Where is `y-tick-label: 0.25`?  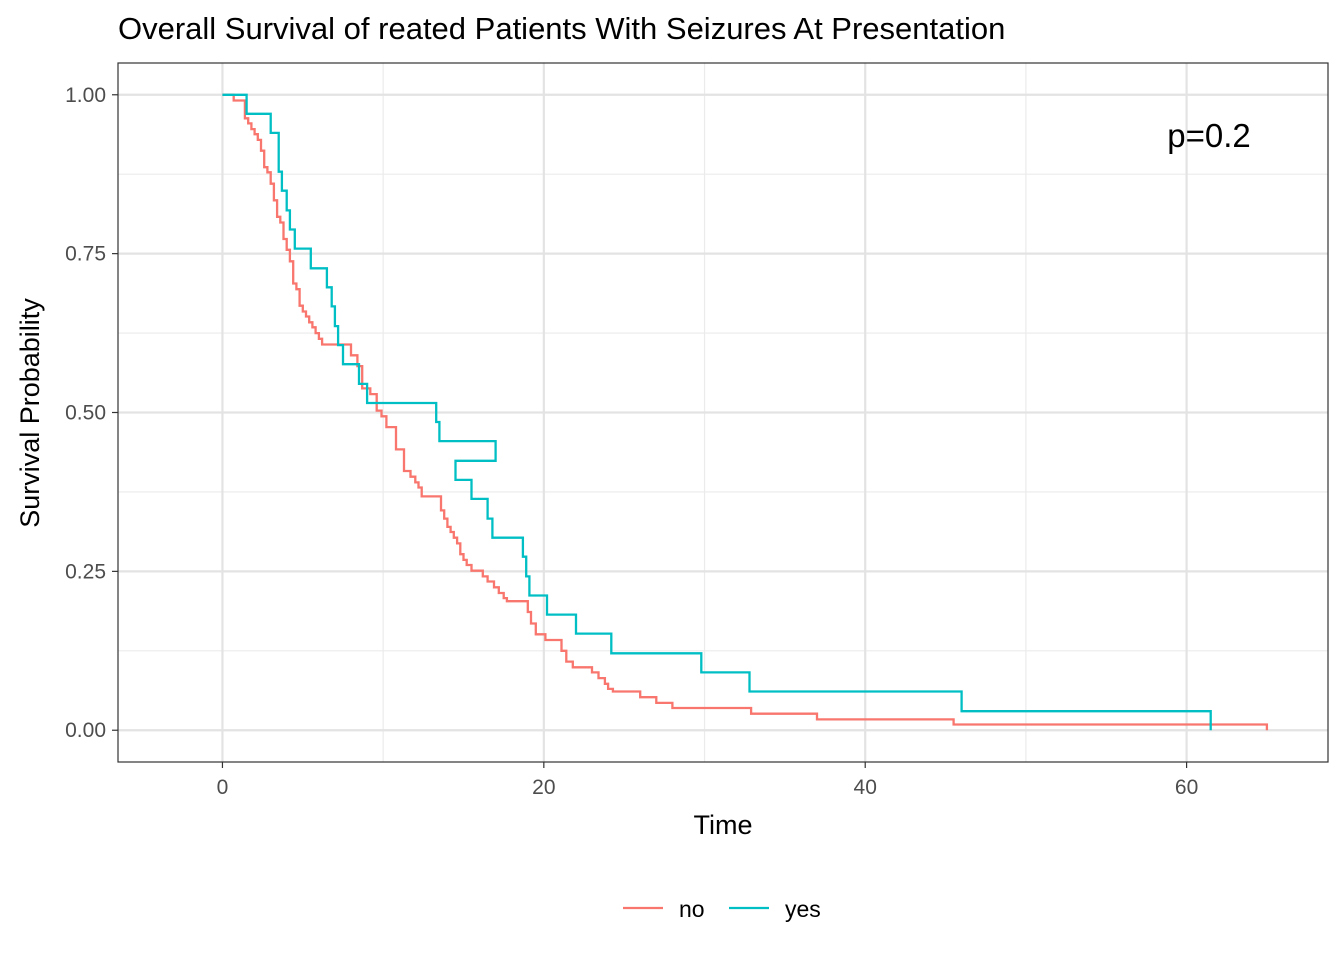 y-tick-label: 0.25 is located at coordinates (85, 571).